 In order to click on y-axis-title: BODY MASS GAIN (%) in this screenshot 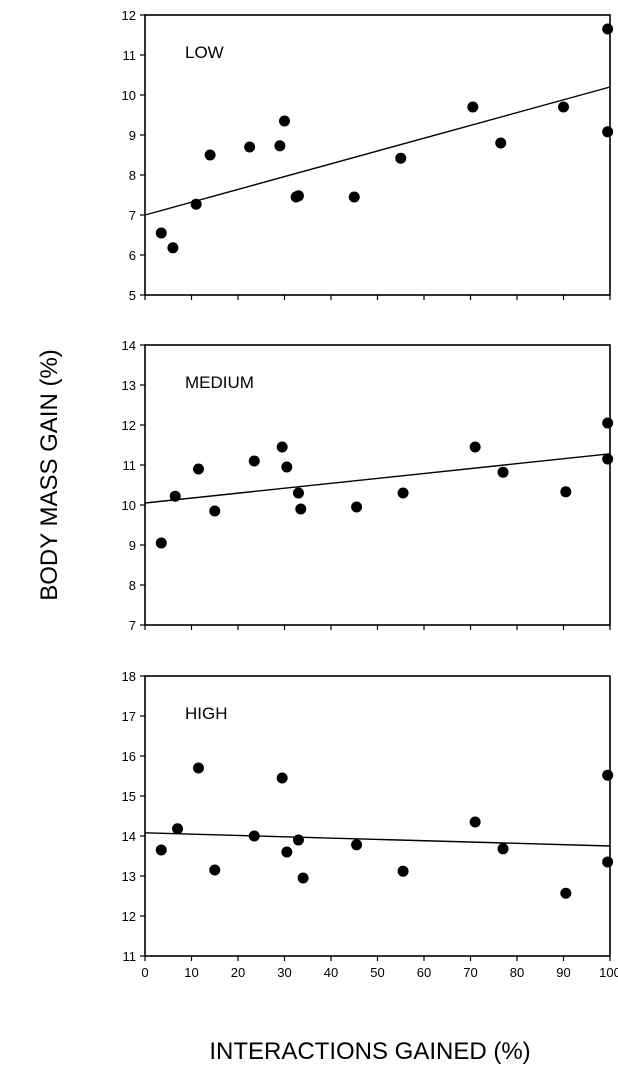, I will do `click(49, 475)`.